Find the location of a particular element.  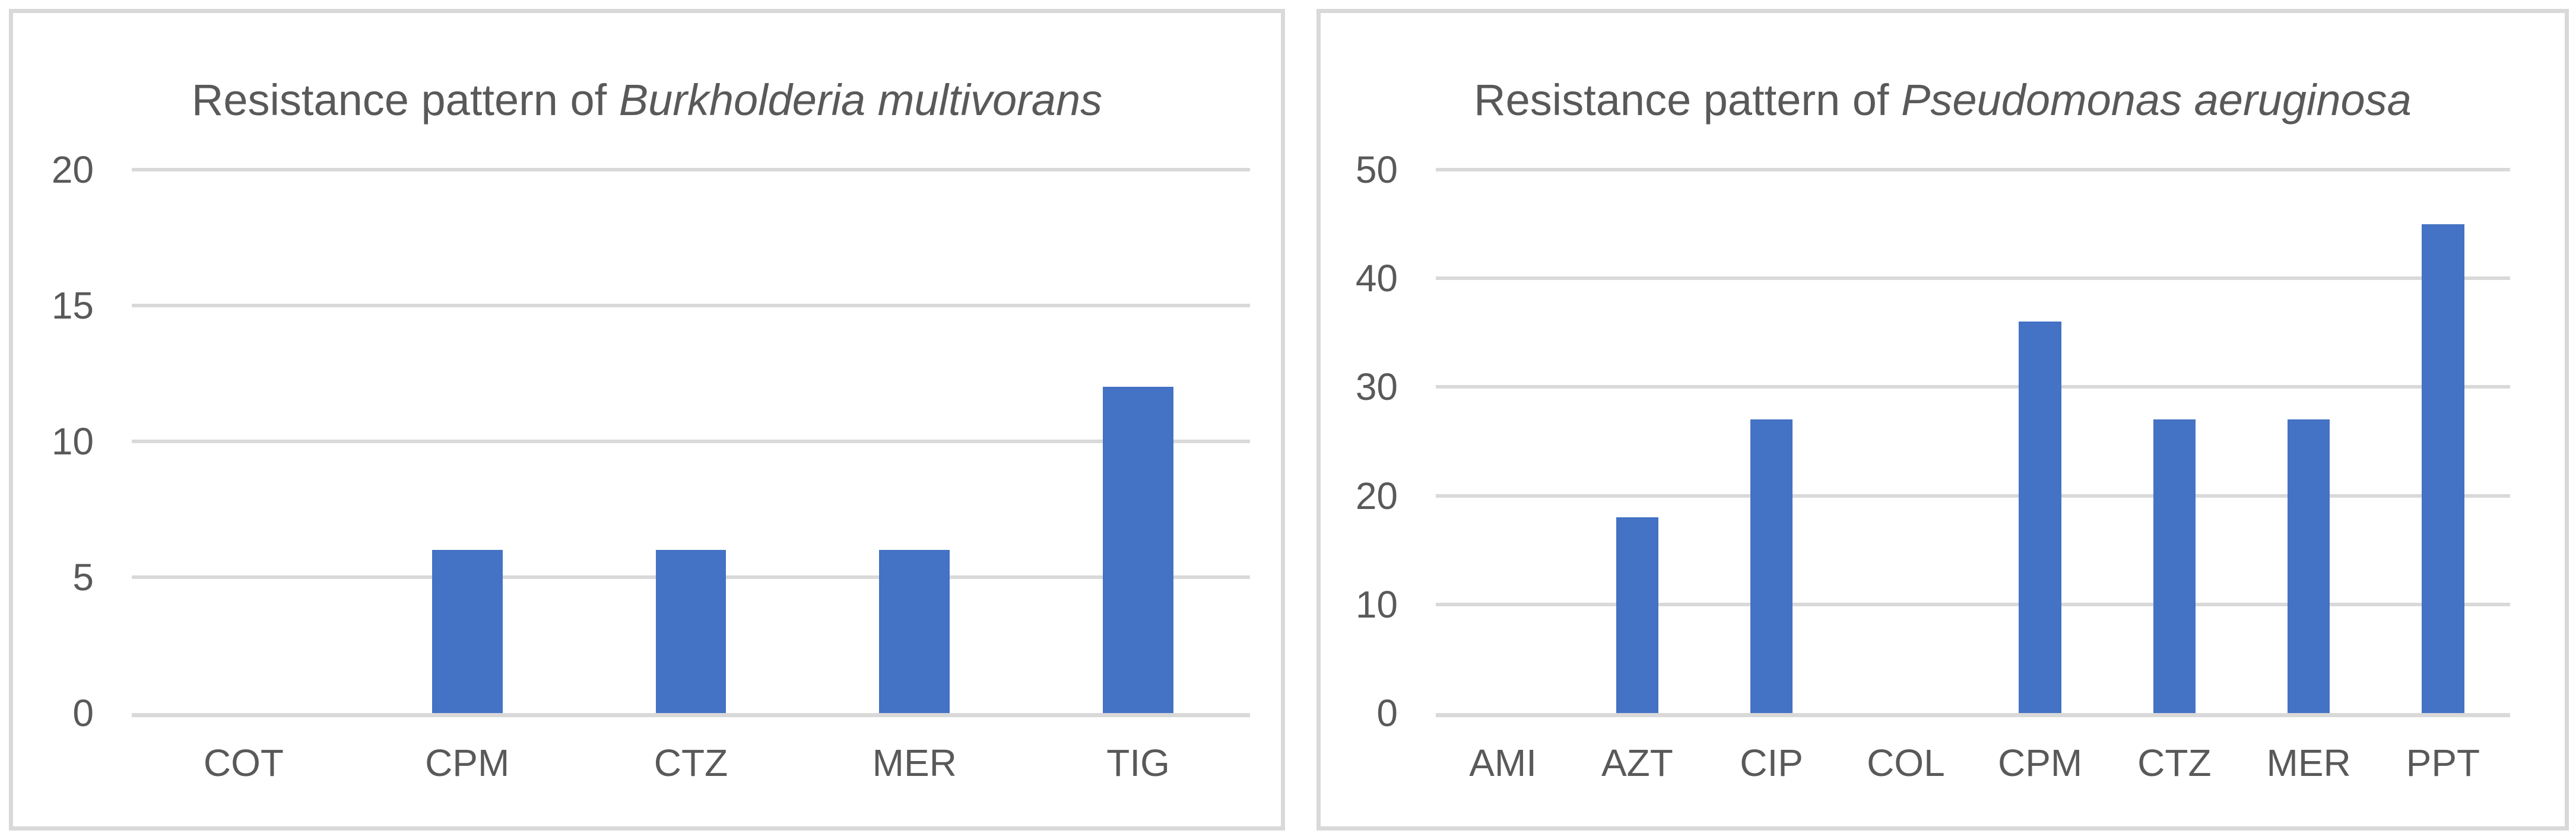

y-tick-label: 5 is located at coordinates (83, 577).